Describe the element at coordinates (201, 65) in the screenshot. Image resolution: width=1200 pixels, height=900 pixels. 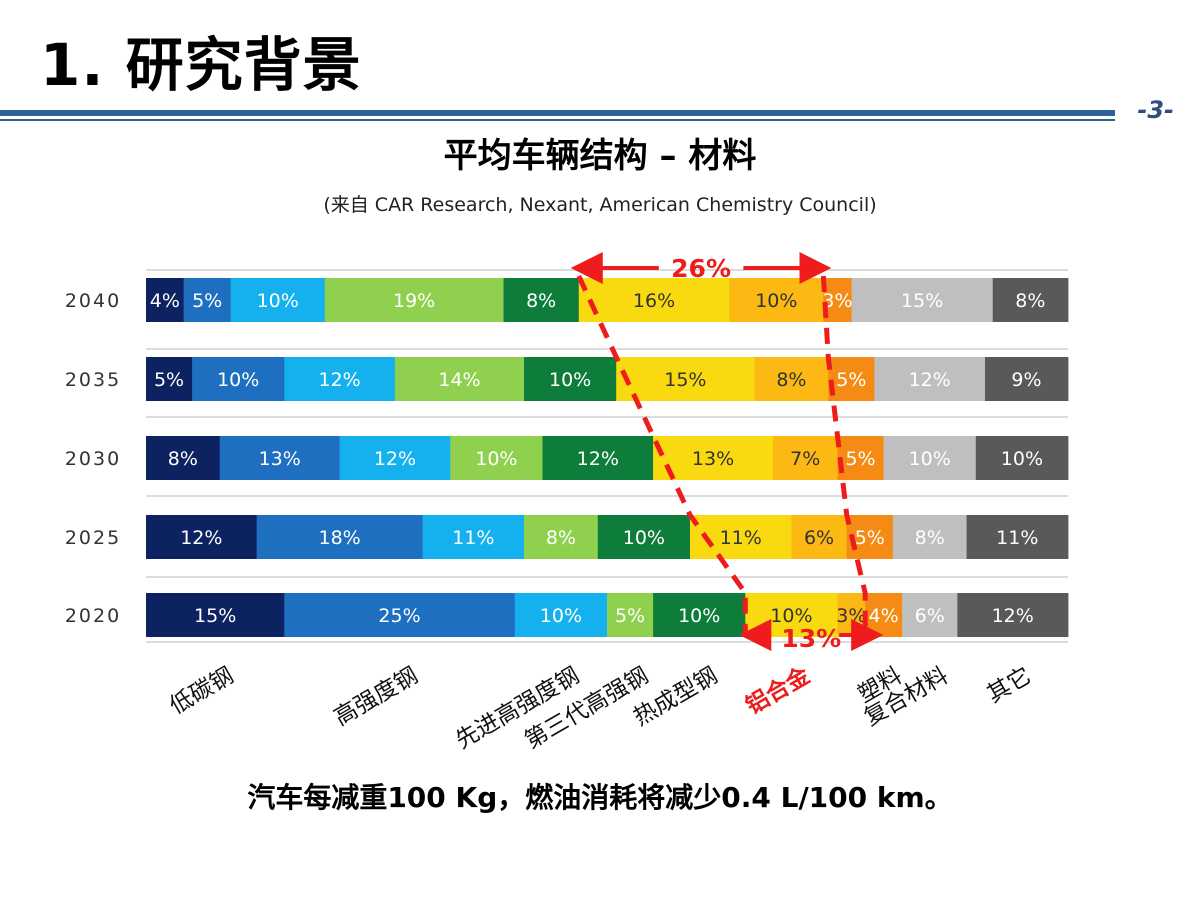
I see `slide-title: 1. 研究背景` at that location.